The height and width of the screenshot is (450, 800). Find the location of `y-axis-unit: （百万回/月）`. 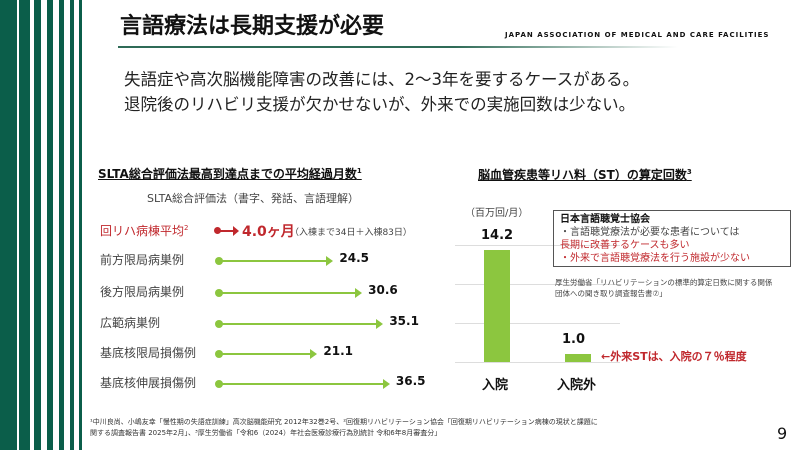

y-axis-unit: （百万回/月） is located at coordinates (497, 213).